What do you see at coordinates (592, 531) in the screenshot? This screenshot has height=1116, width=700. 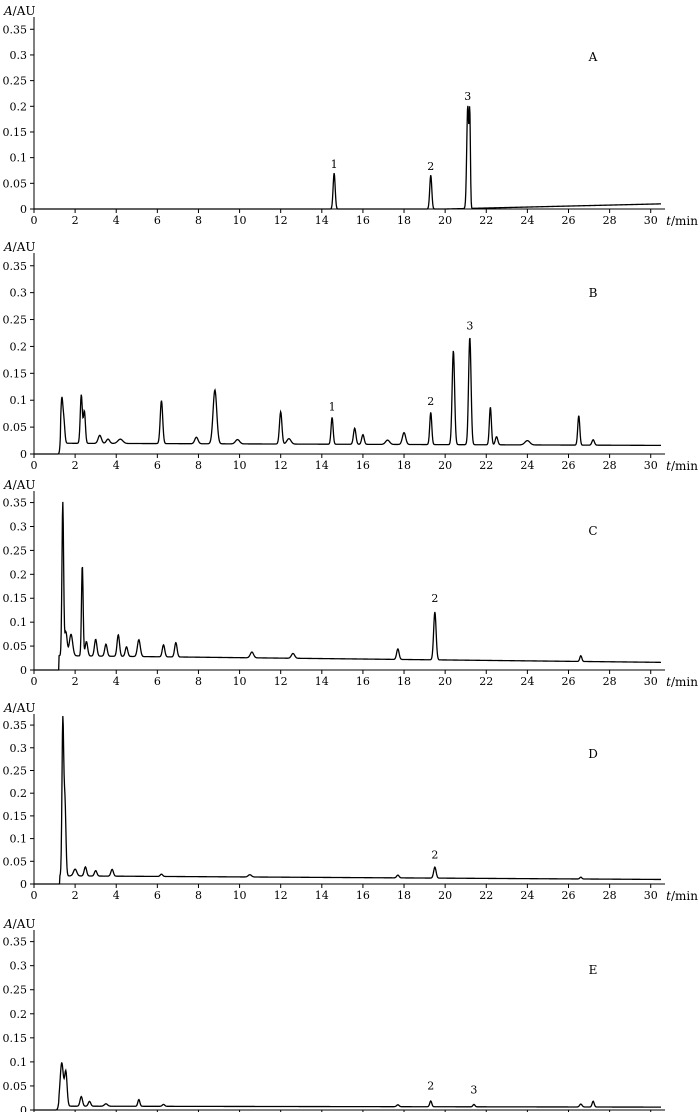 I see `panel-label-C: C` at bounding box center [592, 531].